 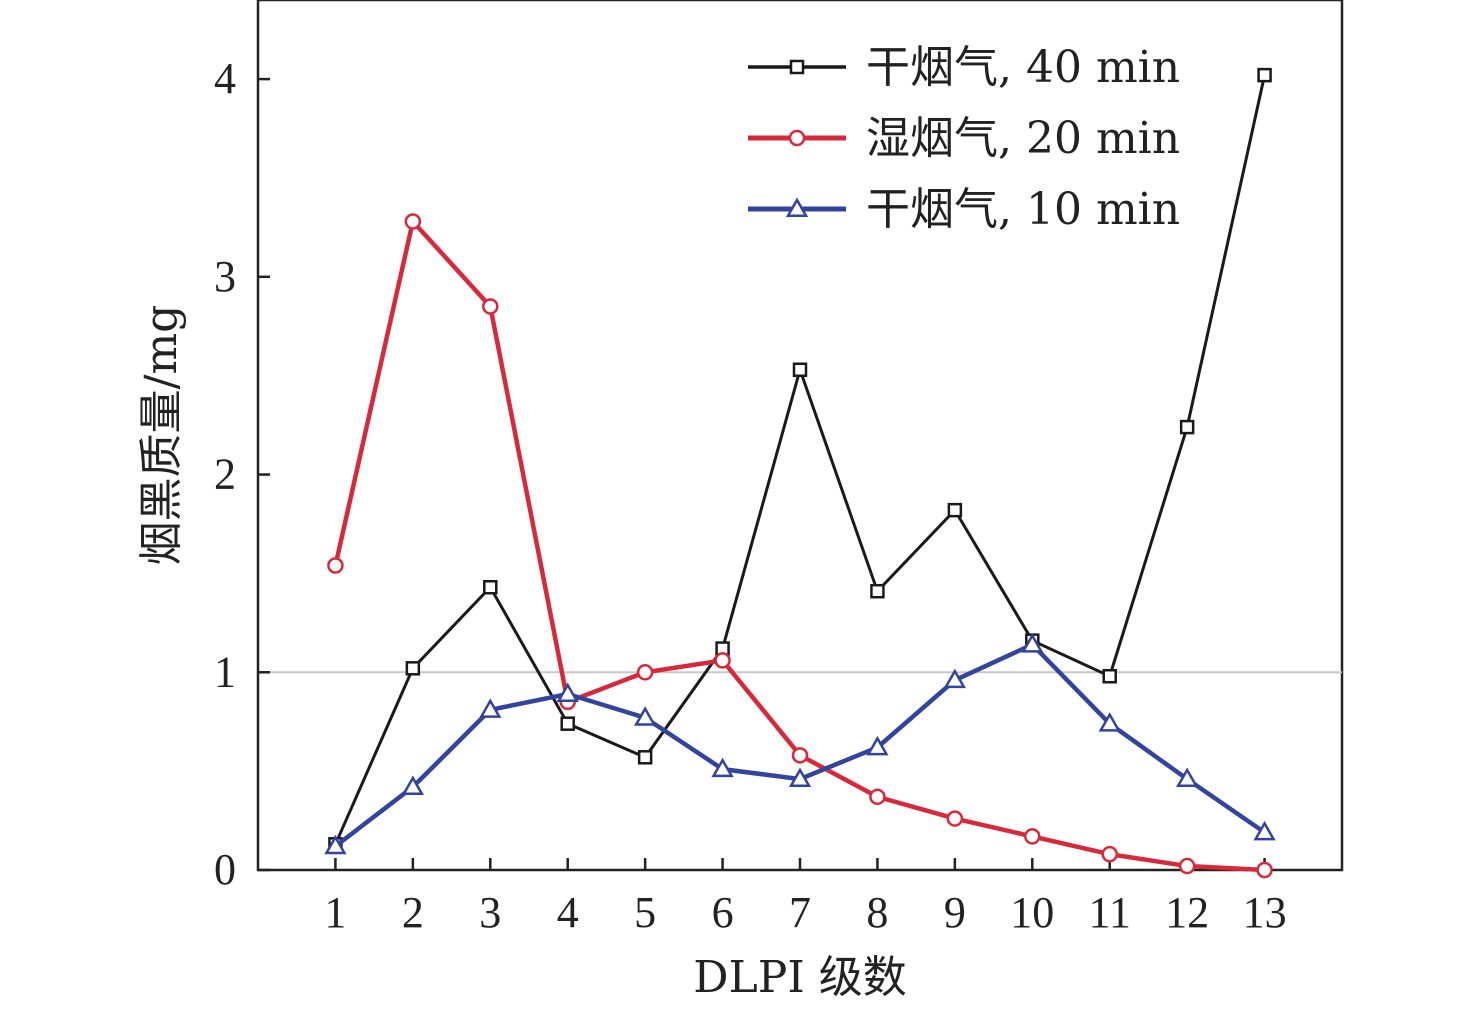 I want to click on x-tick-label: 8, so click(x=877, y=912).